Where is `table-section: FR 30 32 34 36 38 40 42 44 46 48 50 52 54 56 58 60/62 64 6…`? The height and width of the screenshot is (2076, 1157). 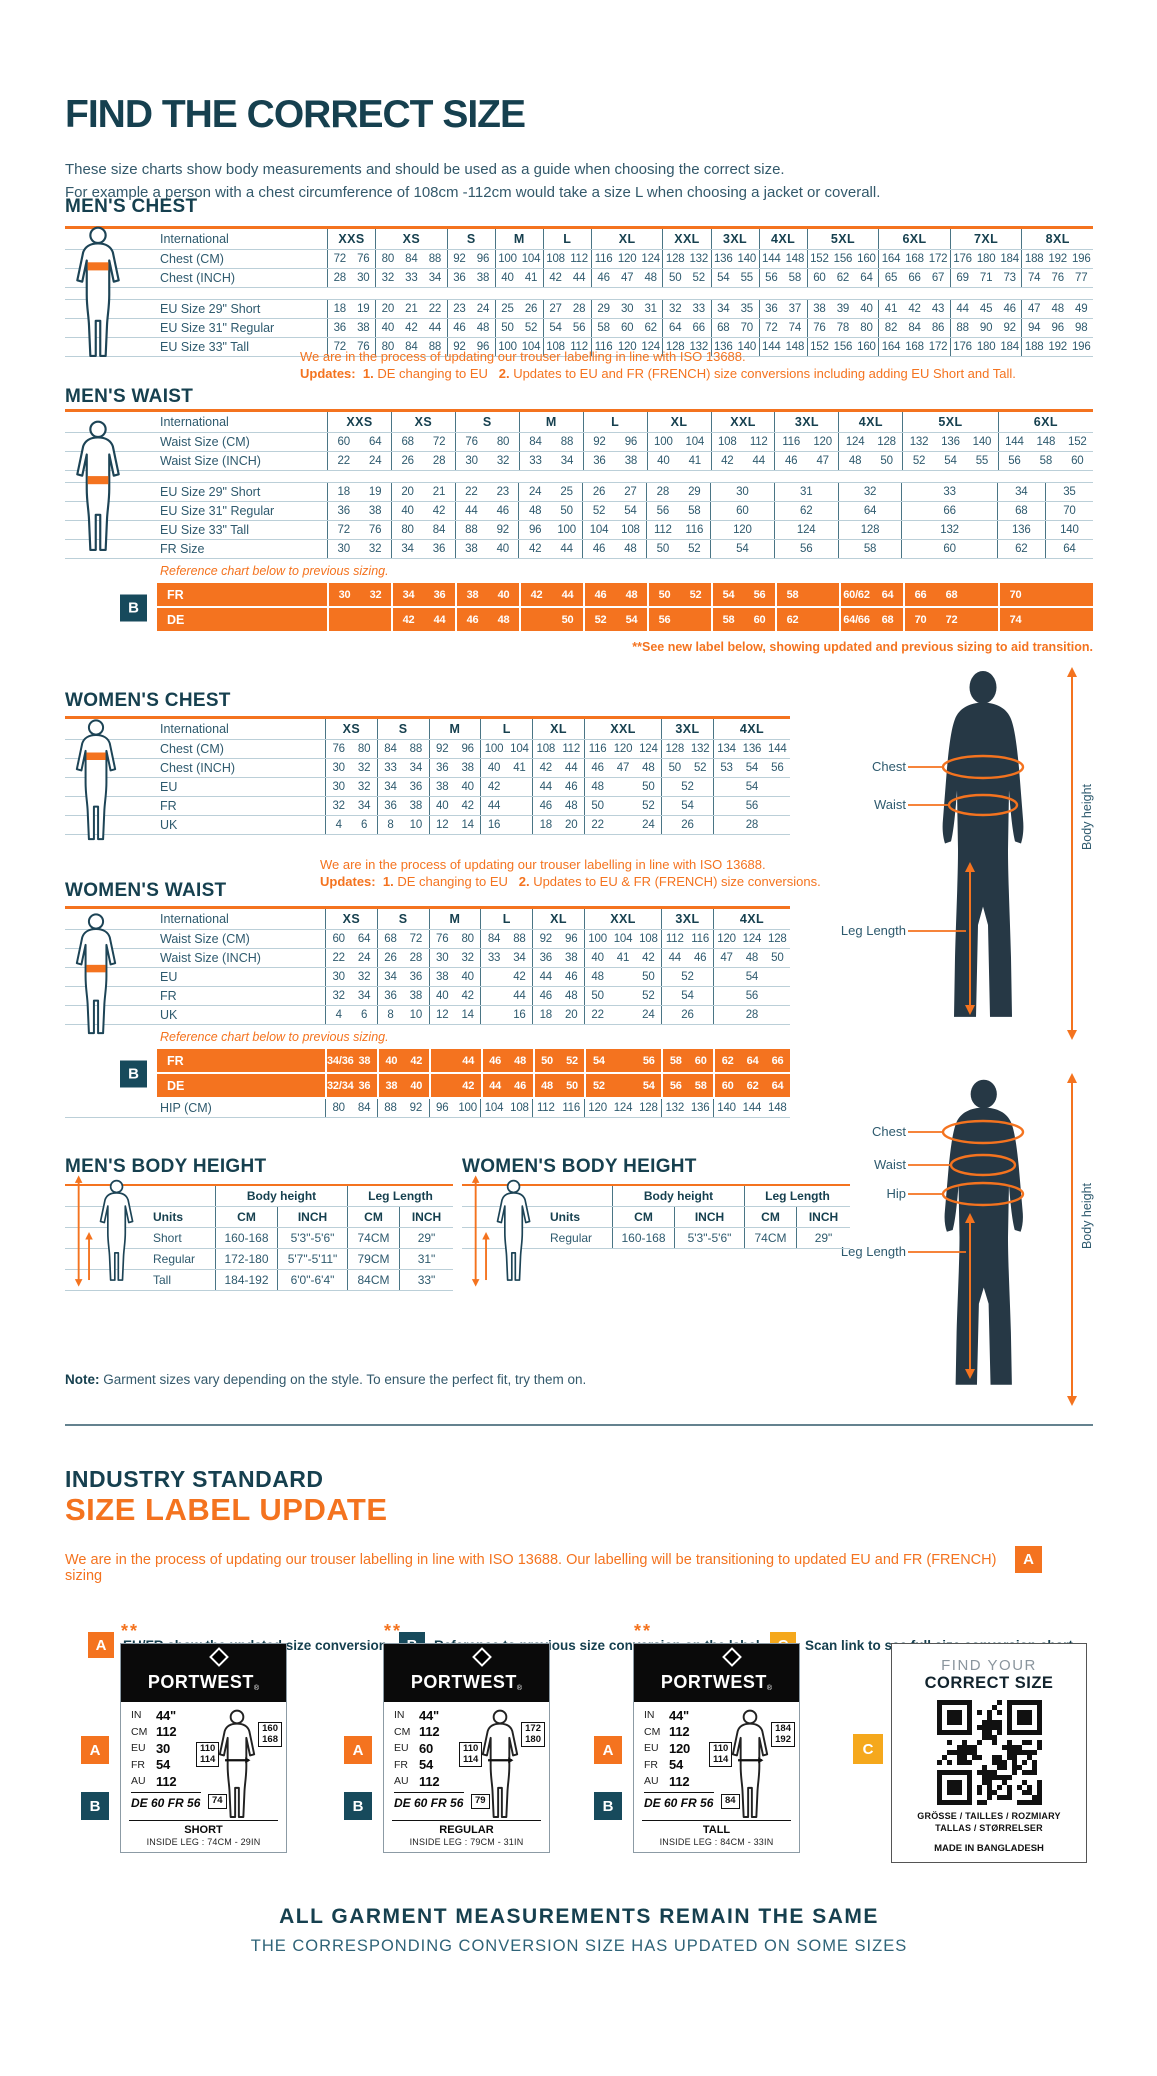 table-section: FR 30 32 34 36 38 40 42 44 46 48 50 52 54 56 58 60/62 64 6… is located at coordinates (606, 608).